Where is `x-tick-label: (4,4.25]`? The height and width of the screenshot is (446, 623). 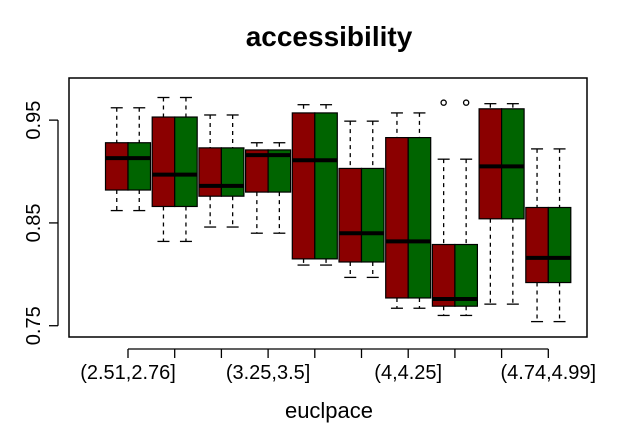 x-tick-label: (4,4.25] is located at coordinates (408, 373).